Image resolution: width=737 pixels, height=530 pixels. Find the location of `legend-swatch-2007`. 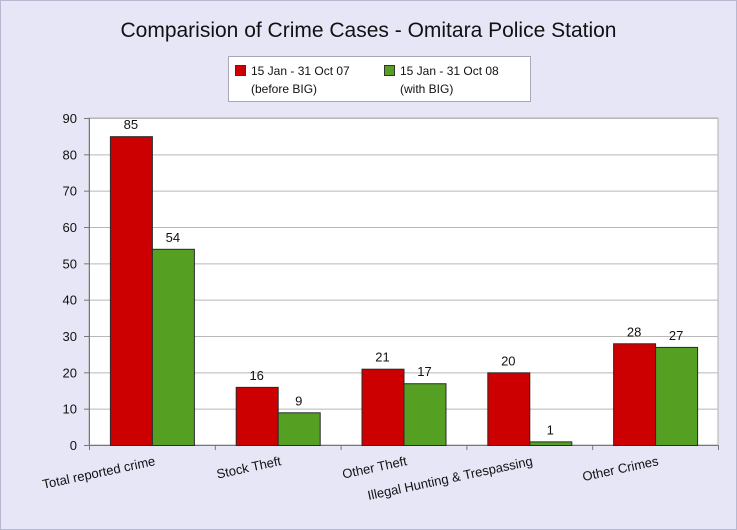

legend-swatch-2007 is located at coordinates (240, 70).